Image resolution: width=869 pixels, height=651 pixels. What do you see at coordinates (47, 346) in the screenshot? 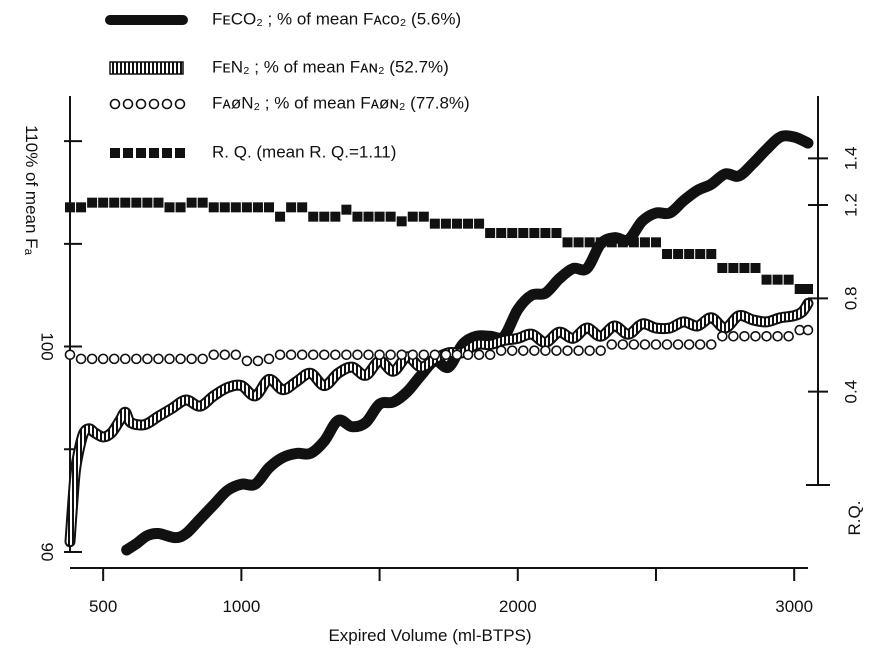
I see `y-tick-label: 100` at bounding box center [47, 346].